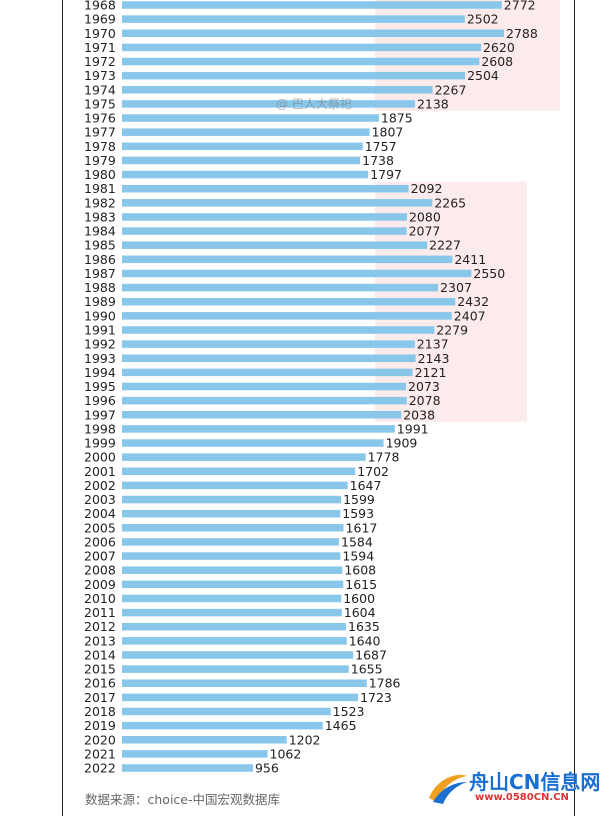  Describe the element at coordinates (312, 5) in the screenshot. I see `bar-1968` at that location.